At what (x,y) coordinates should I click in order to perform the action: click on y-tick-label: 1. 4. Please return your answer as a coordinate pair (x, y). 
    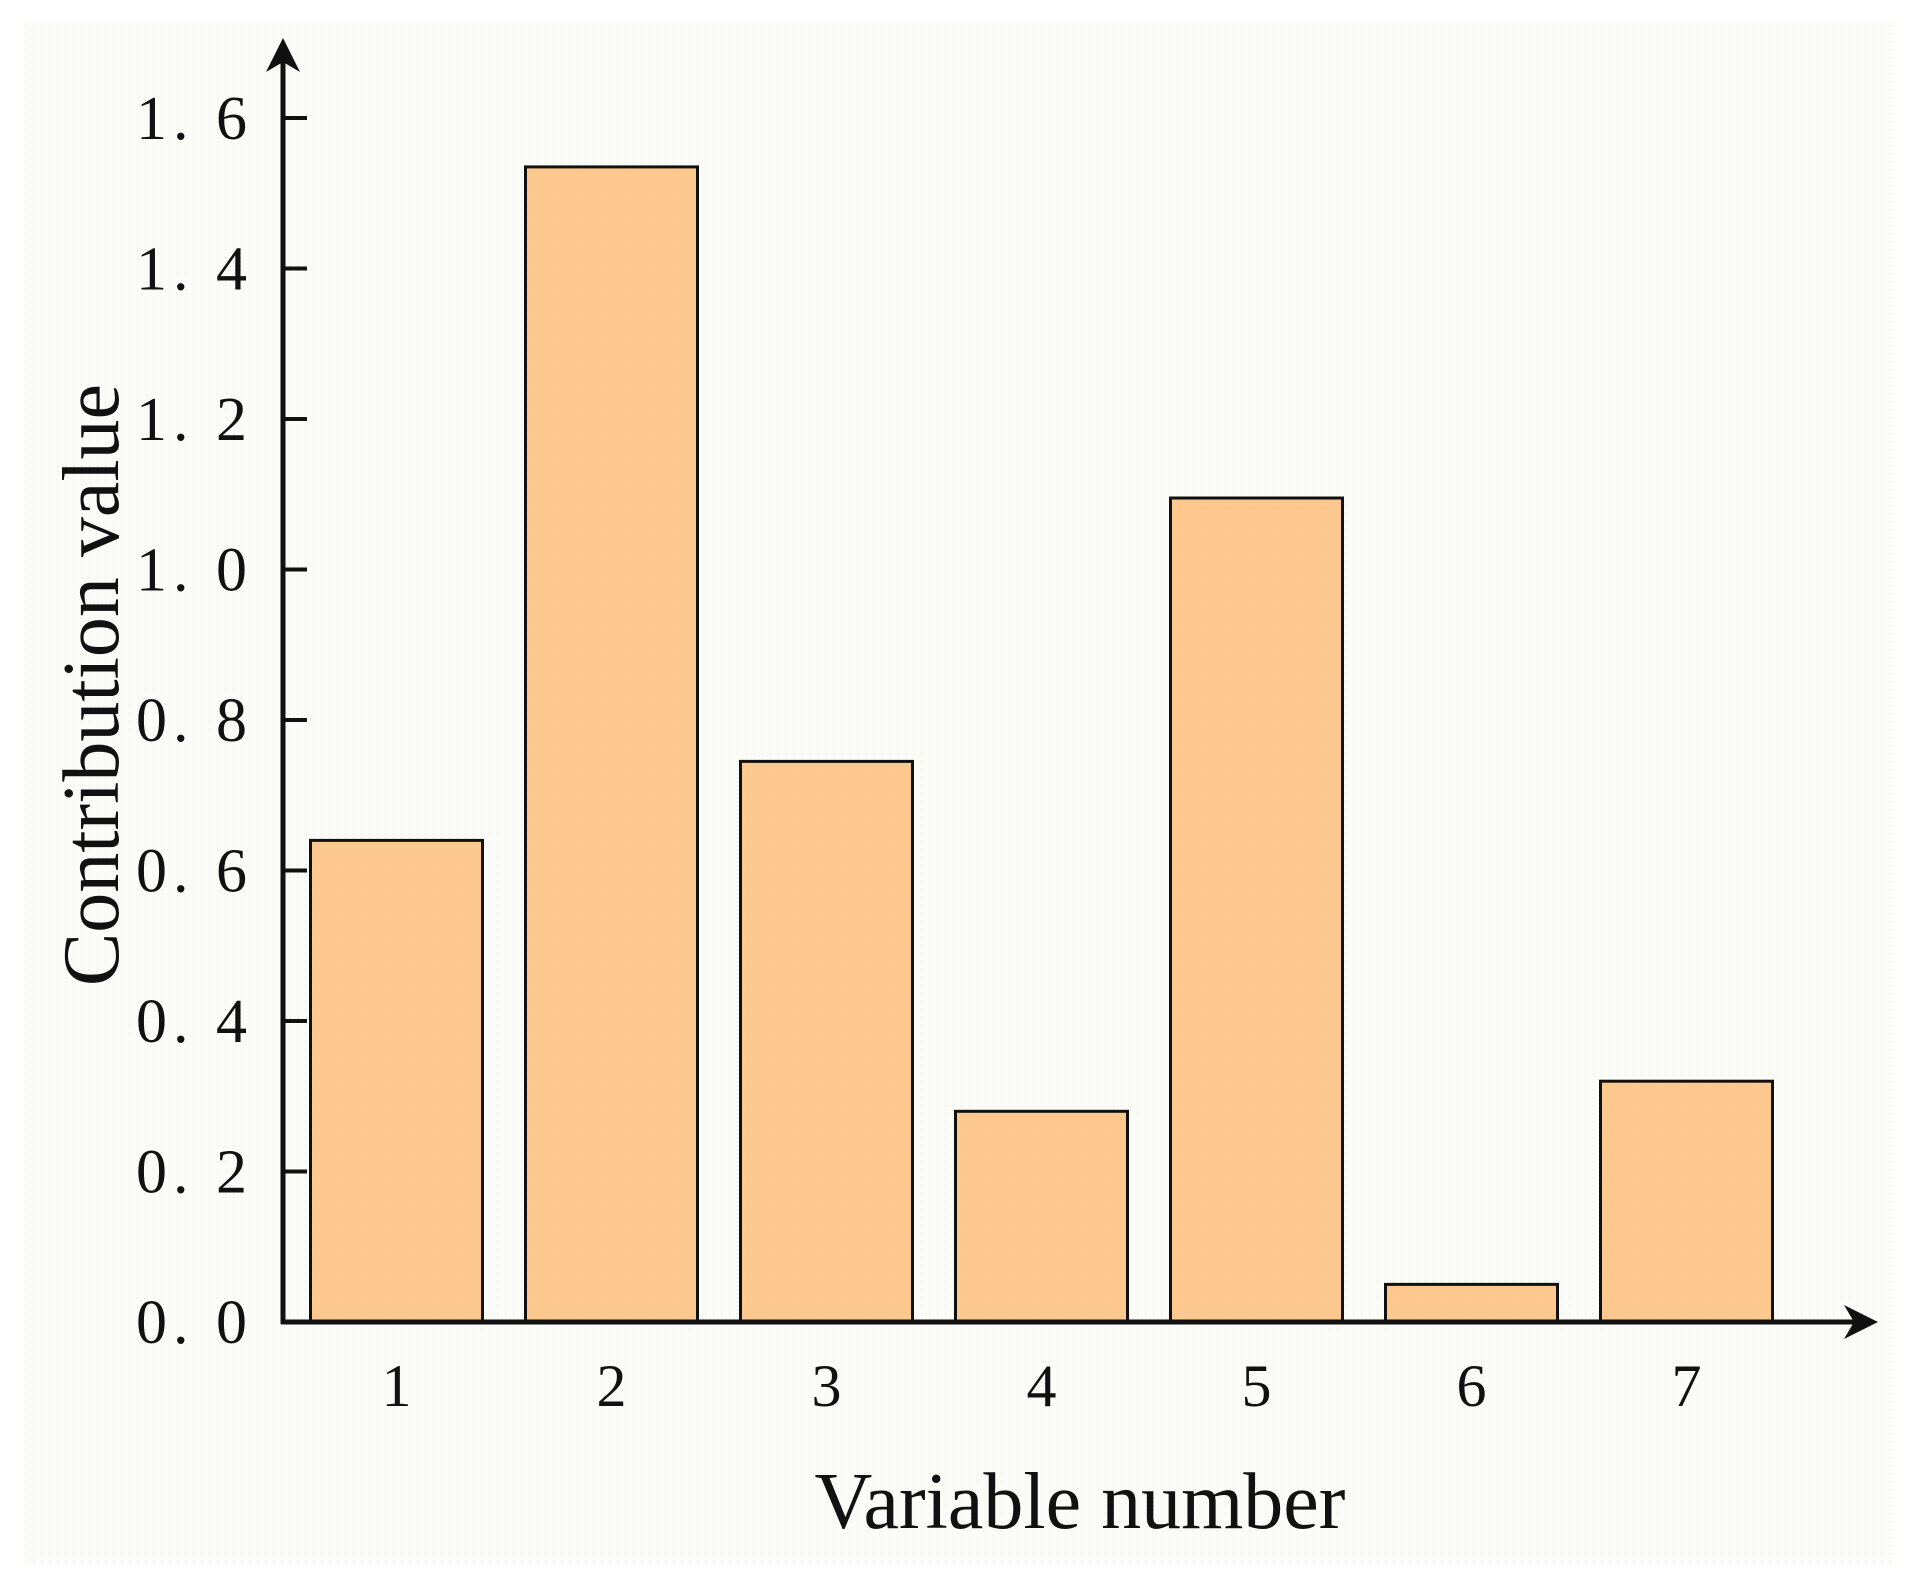
    Looking at the image, I should click on (194, 270).